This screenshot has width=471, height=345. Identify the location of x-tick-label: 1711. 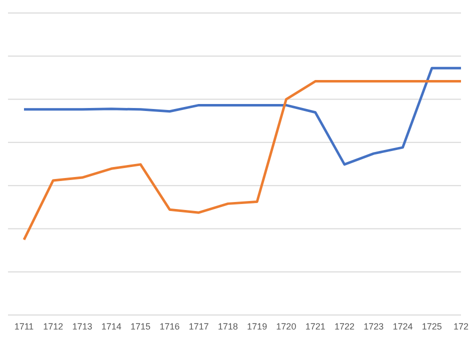
(24, 326).